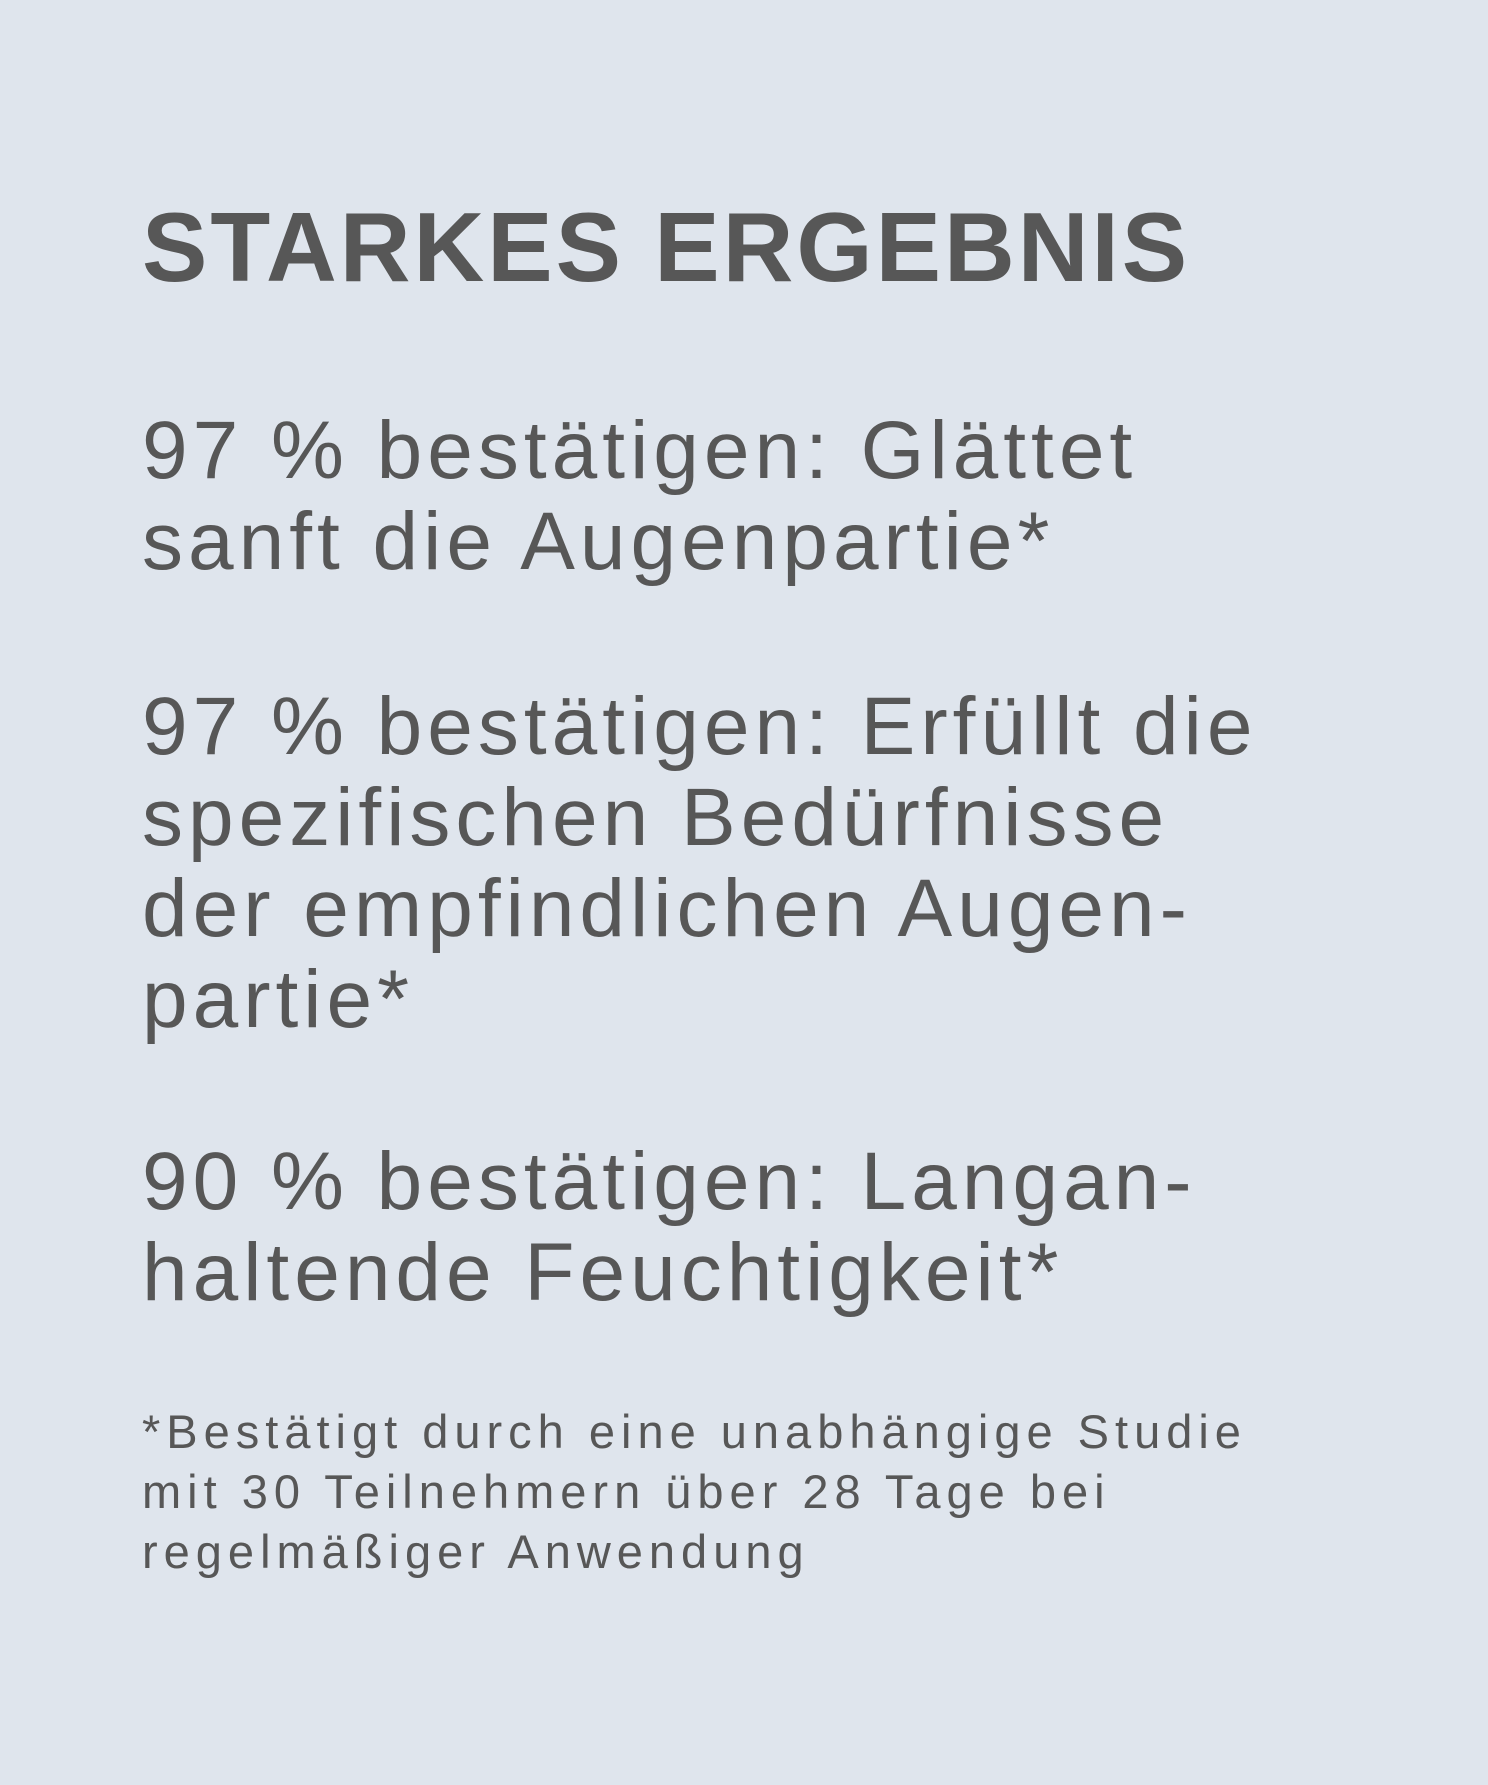 The width and height of the screenshot is (1488, 1785). Describe the element at coordinates (640, 450) in the screenshot. I see `claim-line: 97 % bestätigen: Glättet` at that location.